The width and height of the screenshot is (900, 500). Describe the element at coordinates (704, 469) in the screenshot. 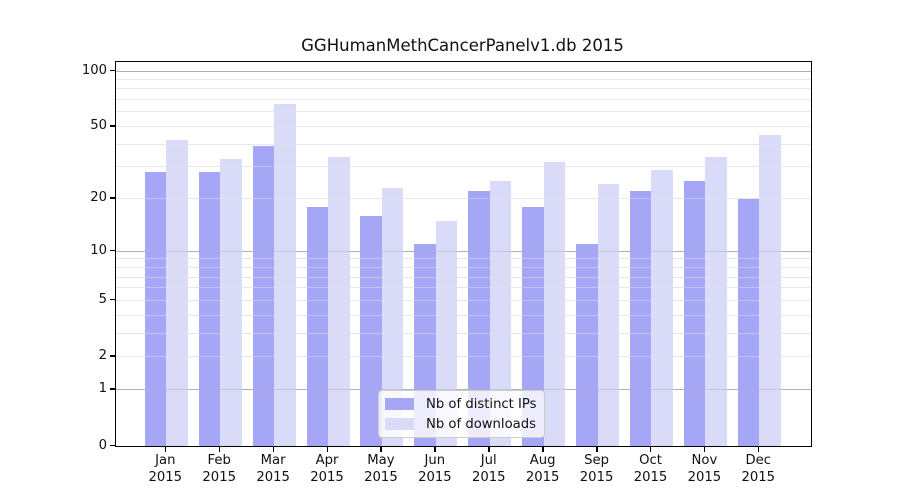

I see `x-tick-label-nov: Nov 2015` at that location.